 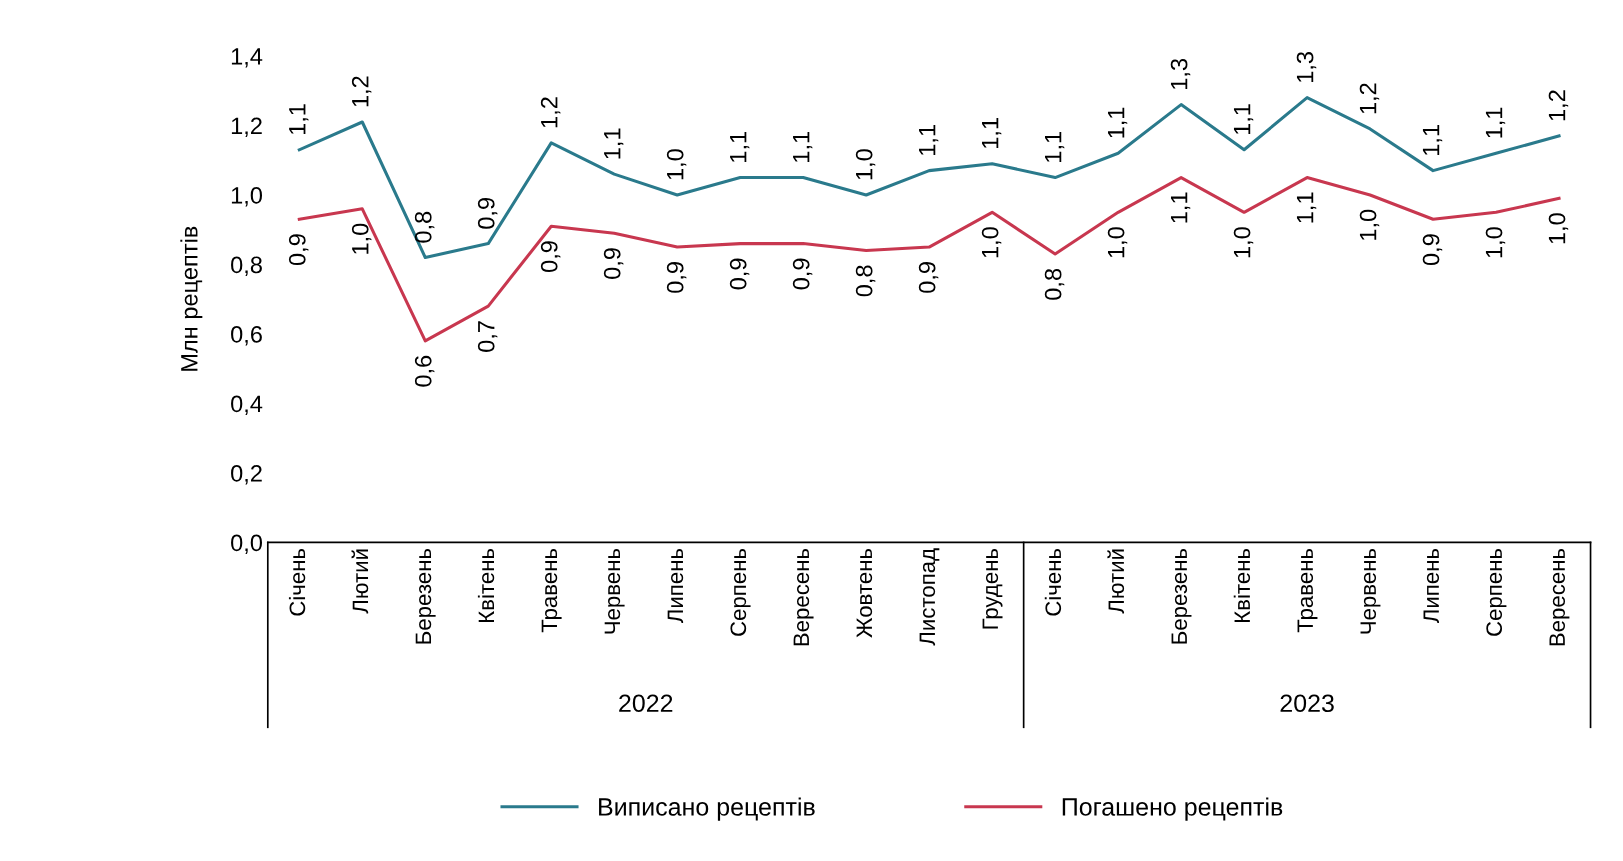 What do you see at coordinates (864, 593) in the screenshot?
I see `x-tick-label: Жовтень` at bounding box center [864, 593].